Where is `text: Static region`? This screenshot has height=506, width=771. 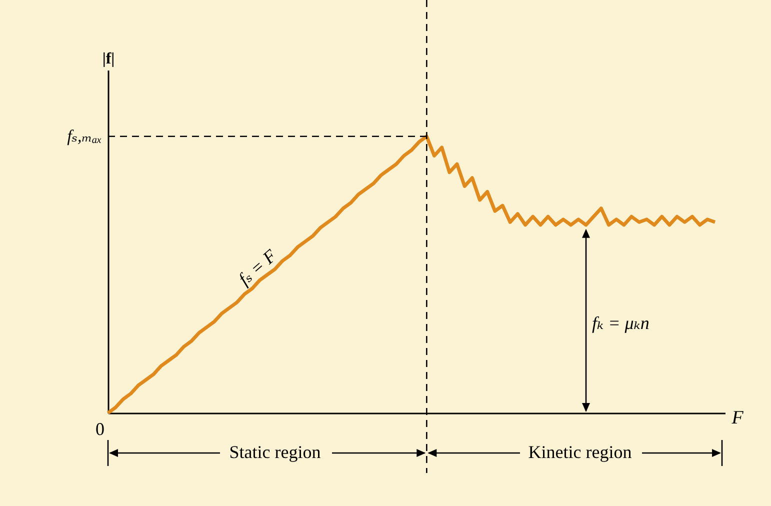 text: Static region is located at coordinates (275, 452).